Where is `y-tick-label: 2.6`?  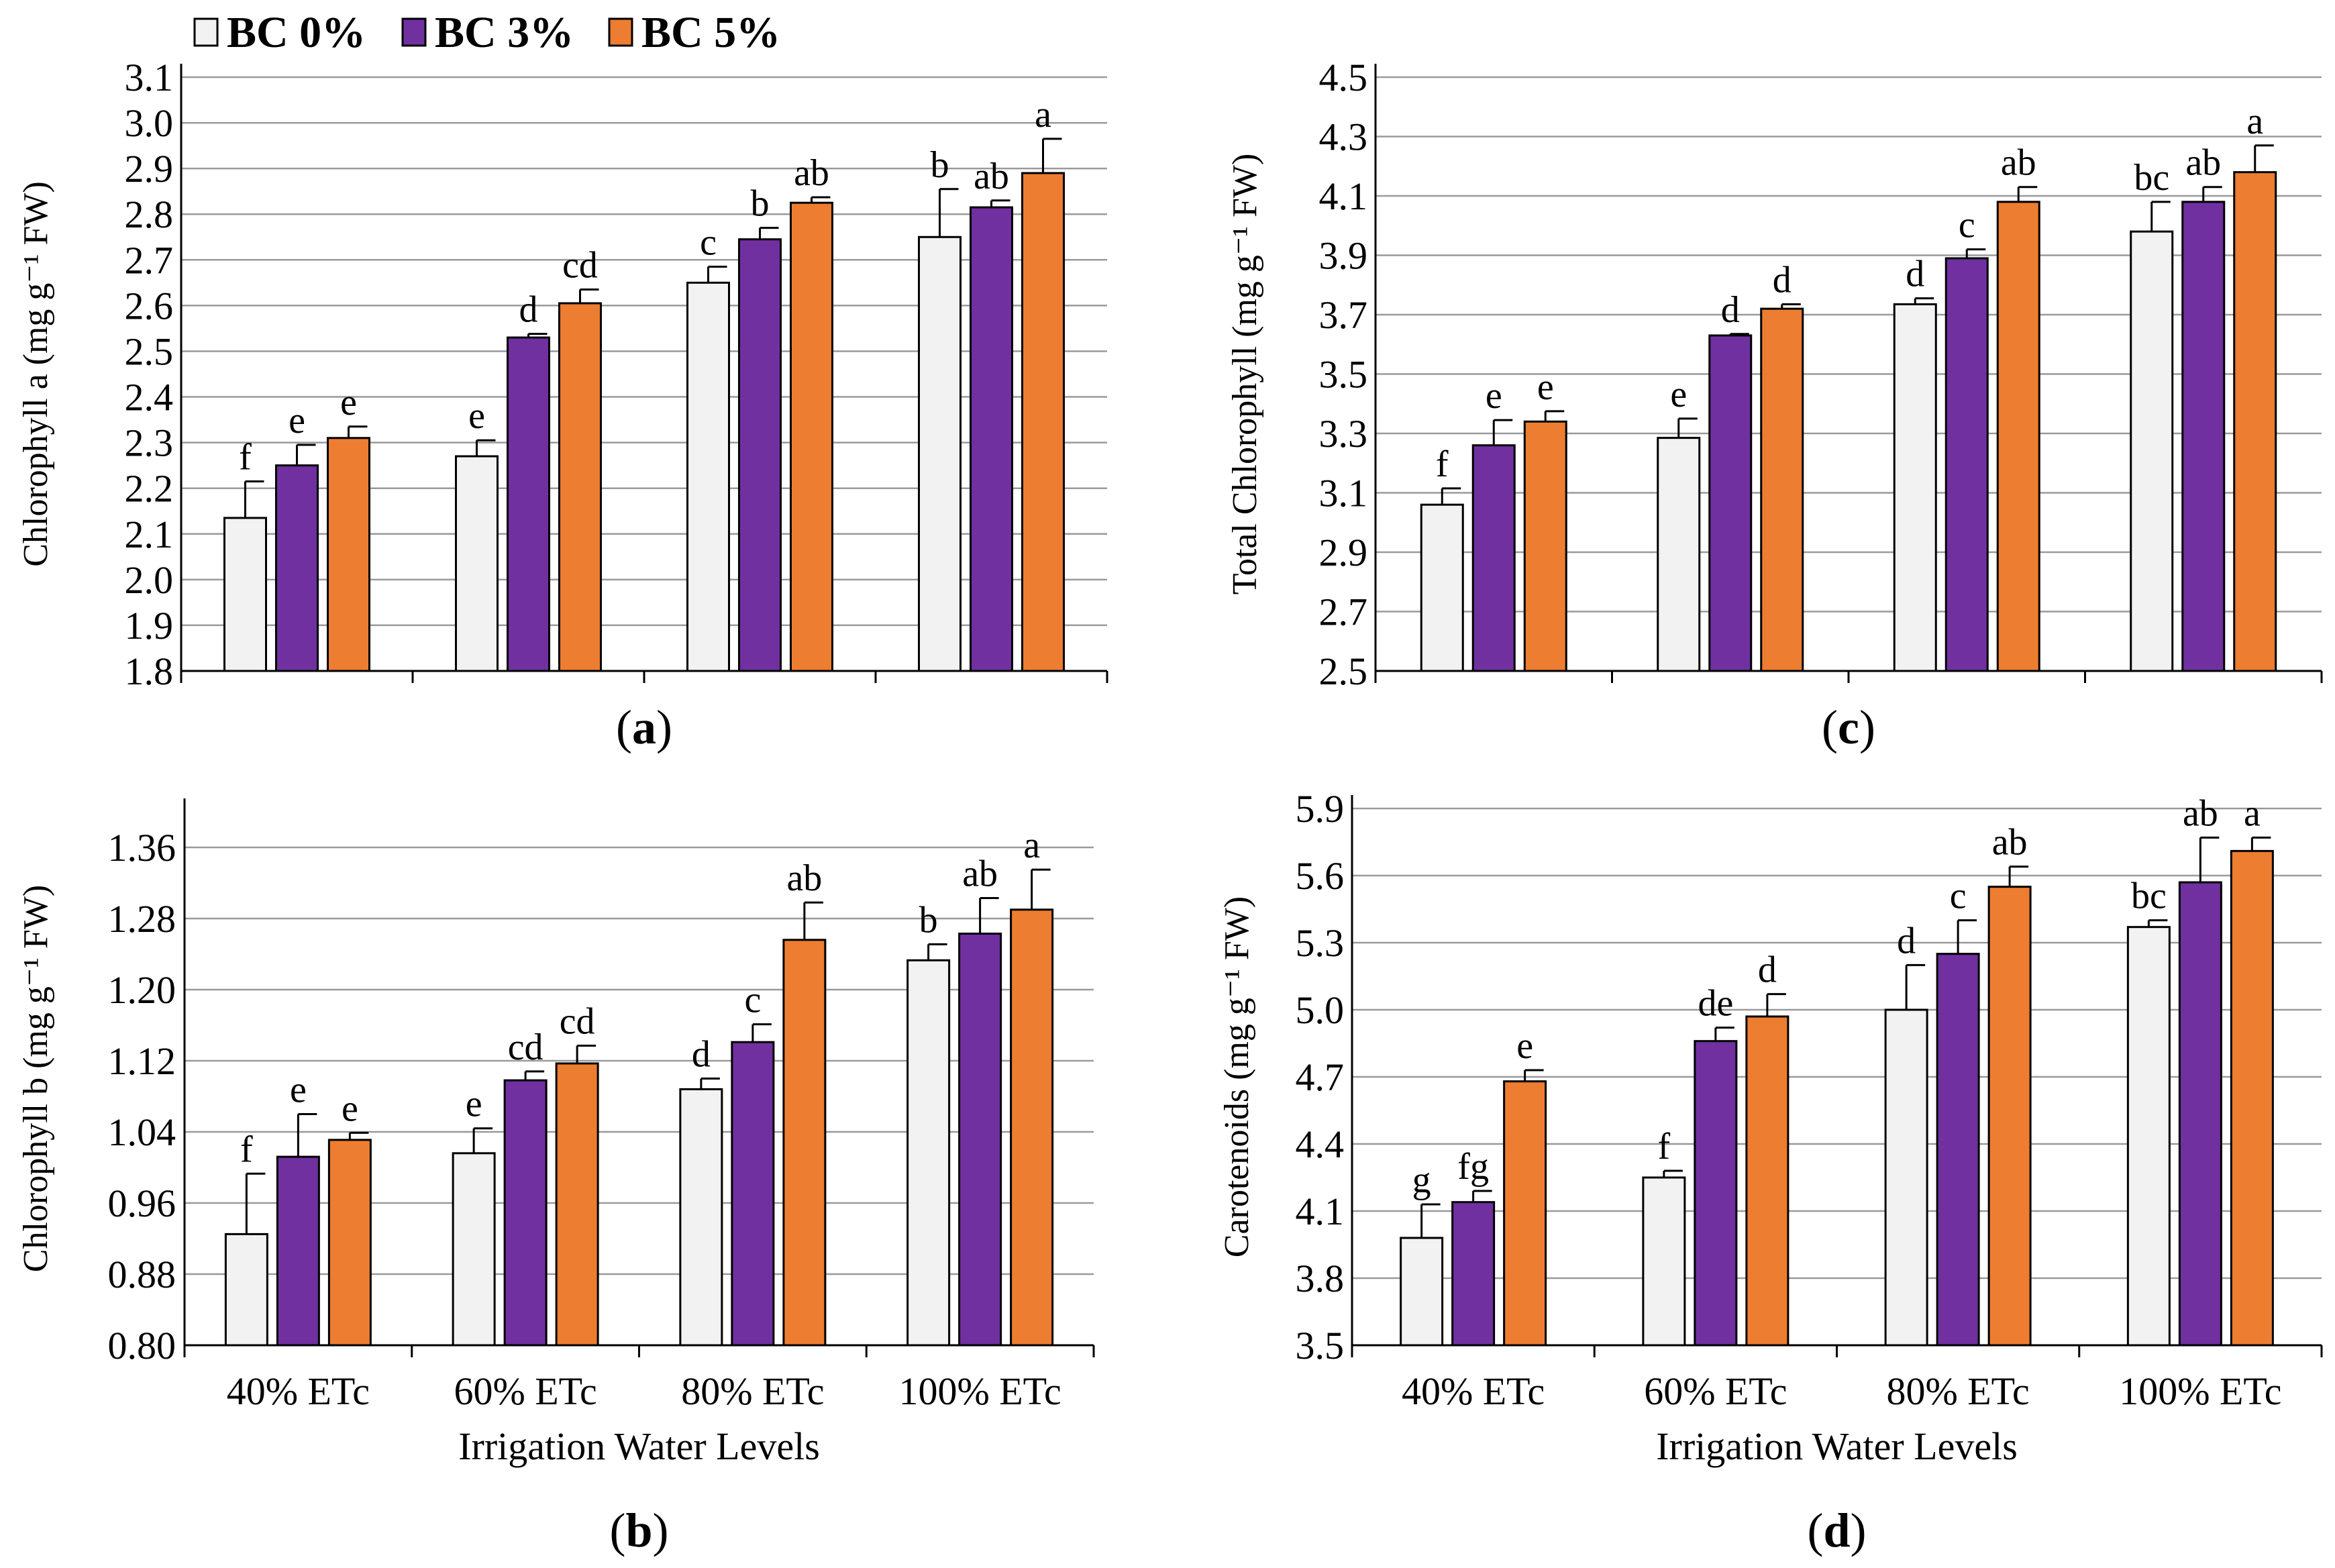
y-tick-label: 2.6 is located at coordinates (149, 305).